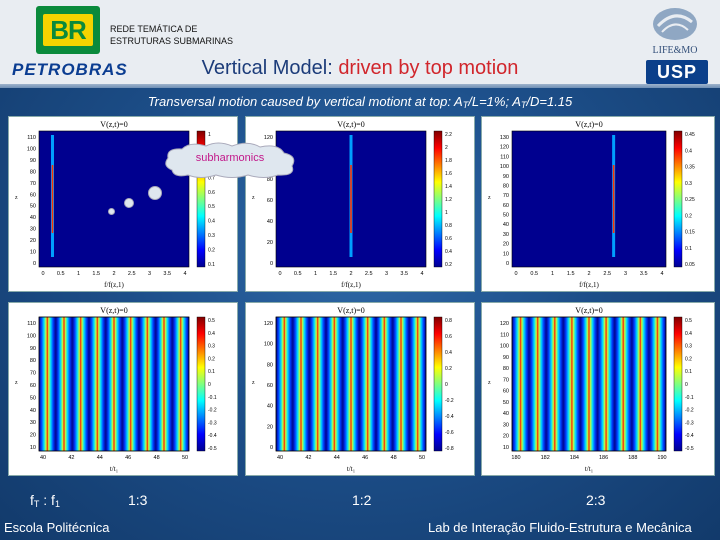  What do you see at coordinates (333, 274) in the screenshot?
I see `x-tick-label: 1.5` at bounding box center [333, 274].